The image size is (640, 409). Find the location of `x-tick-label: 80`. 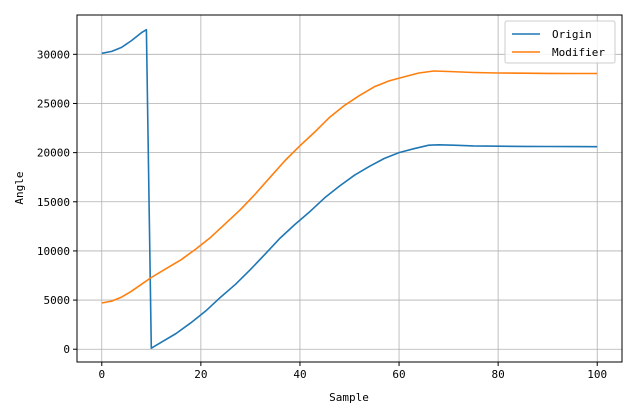

x-tick-label: 80 is located at coordinates (498, 374).